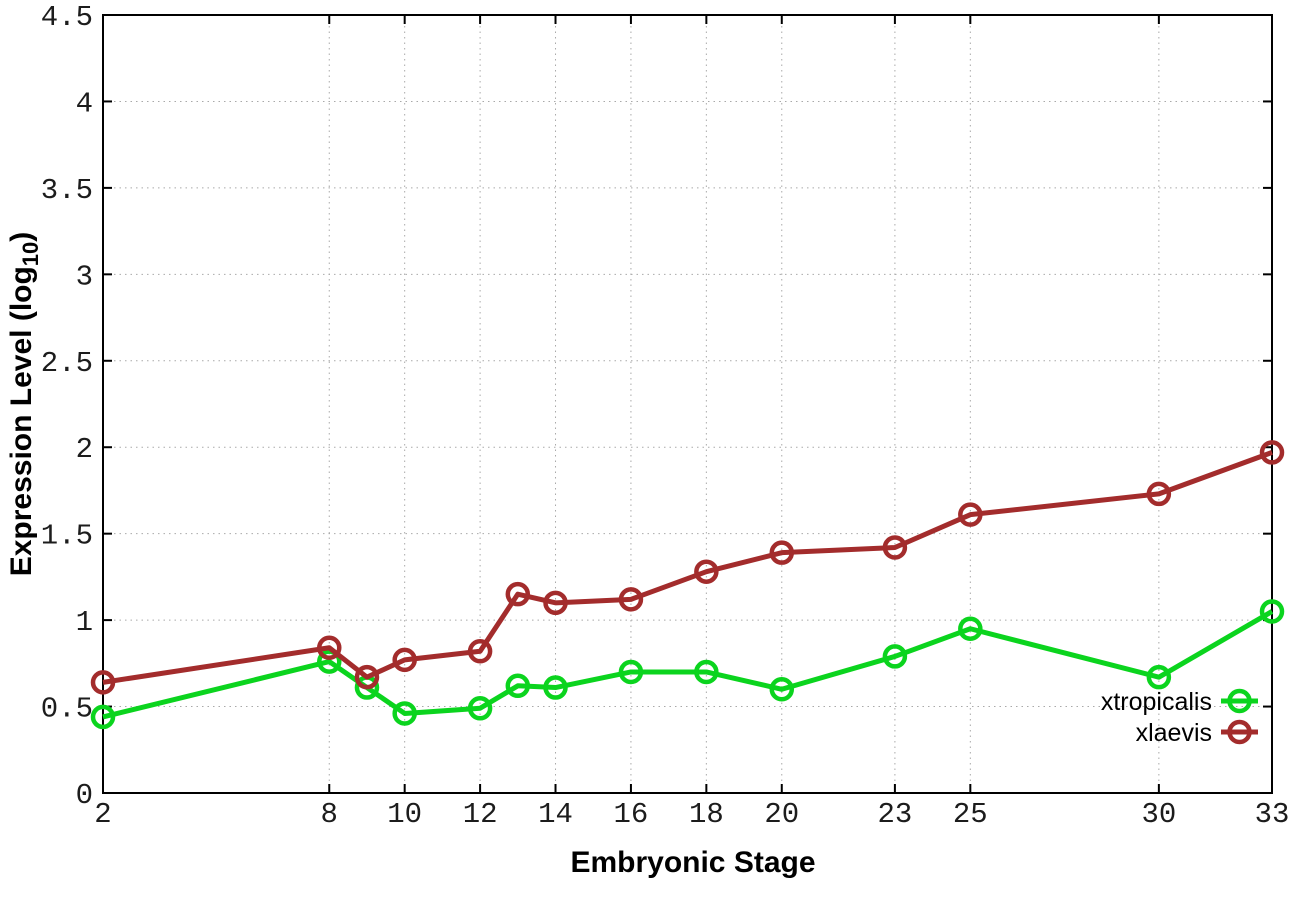  Describe the element at coordinates (24, 404) in the screenshot. I see `y-axis-title: Expression Level (log10)` at that location.